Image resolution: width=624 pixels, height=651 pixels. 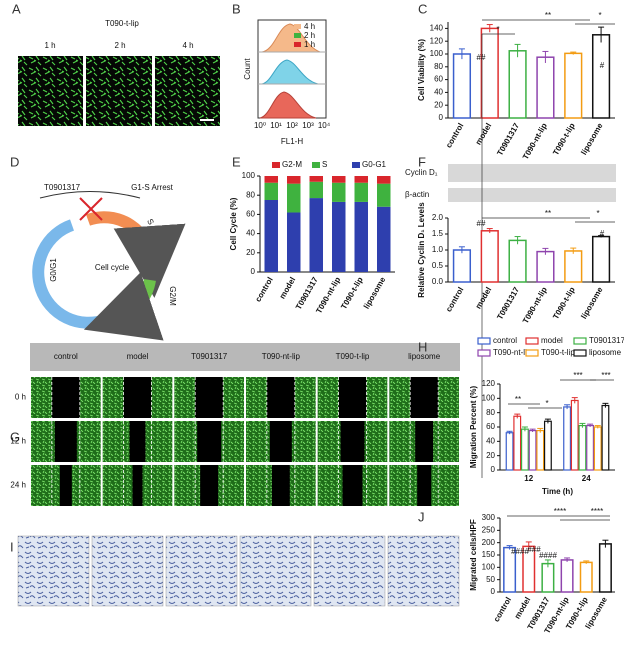 I want to click on legend-label: G0-G1, so click(x=374, y=164).